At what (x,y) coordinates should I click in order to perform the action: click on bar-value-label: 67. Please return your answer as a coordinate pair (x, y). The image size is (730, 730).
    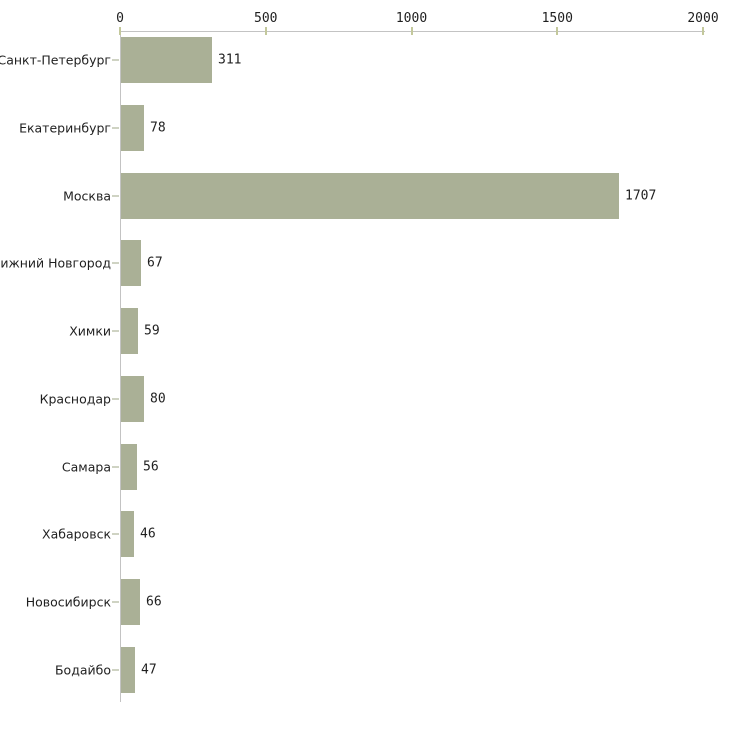
    Looking at the image, I should click on (155, 263).